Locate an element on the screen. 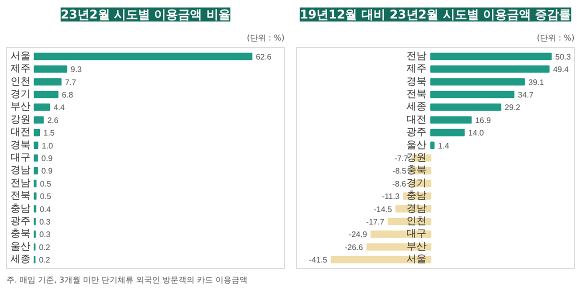  data-label: 29.2 is located at coordinates (512, 107).